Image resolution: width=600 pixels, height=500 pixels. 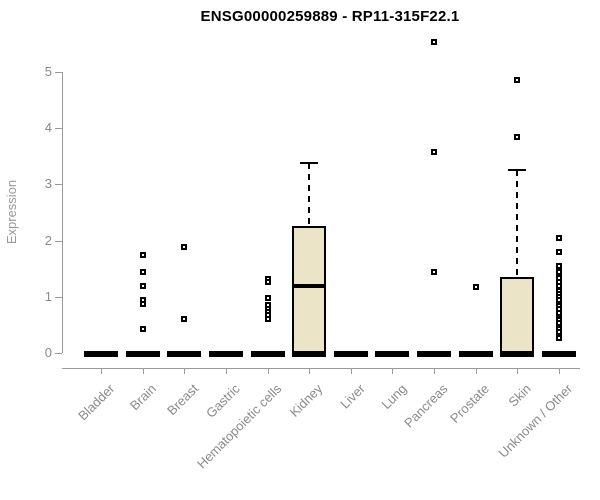 I want to click on x-tick-label: Bladder, so click(x=96, y=402).